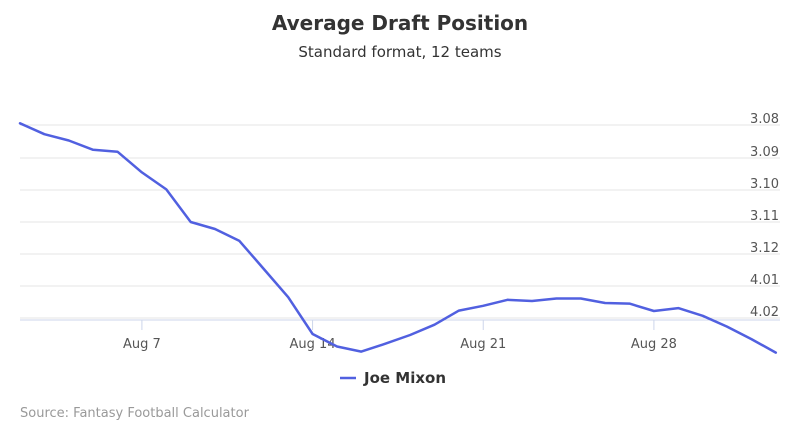 The height and width of the screenshot is (440, 800). What do you see at coordinates (764, 152) in the screenshot?
I see `y-tick-label: 3.09` at bounding box center [764, 152].